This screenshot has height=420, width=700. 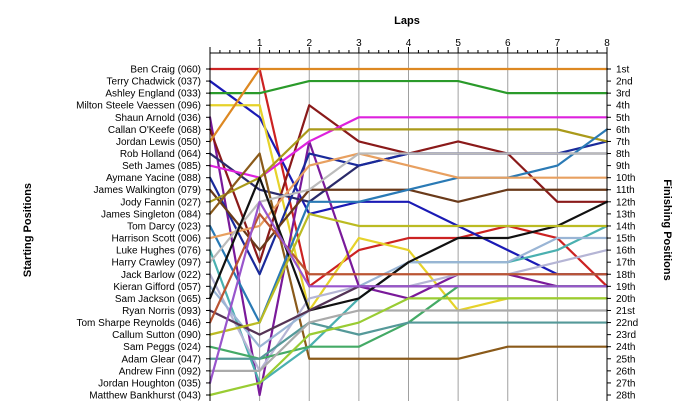 I want to click on lap-tick-label: 7, so click(x=558, y=43).